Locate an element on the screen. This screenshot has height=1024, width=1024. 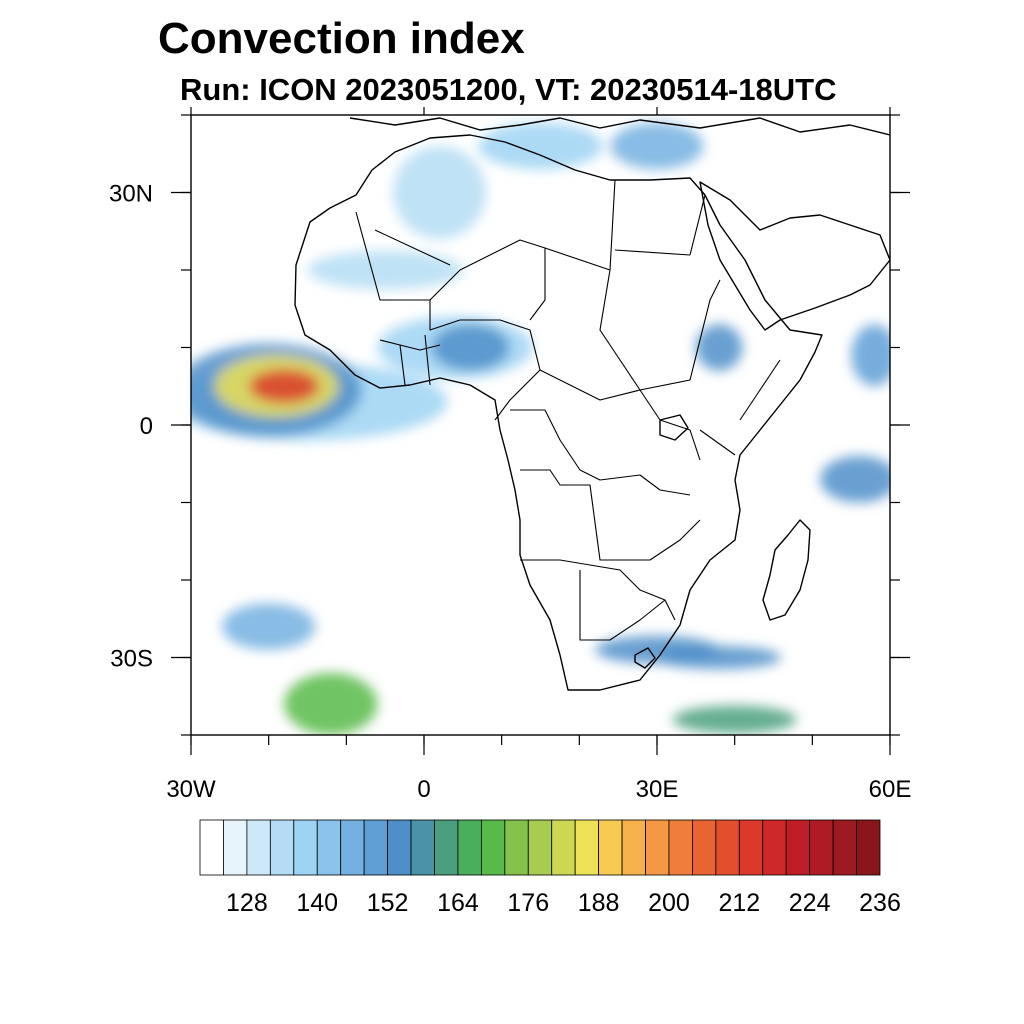
colorbar-label: 128 is located at coordinates (247, 903).